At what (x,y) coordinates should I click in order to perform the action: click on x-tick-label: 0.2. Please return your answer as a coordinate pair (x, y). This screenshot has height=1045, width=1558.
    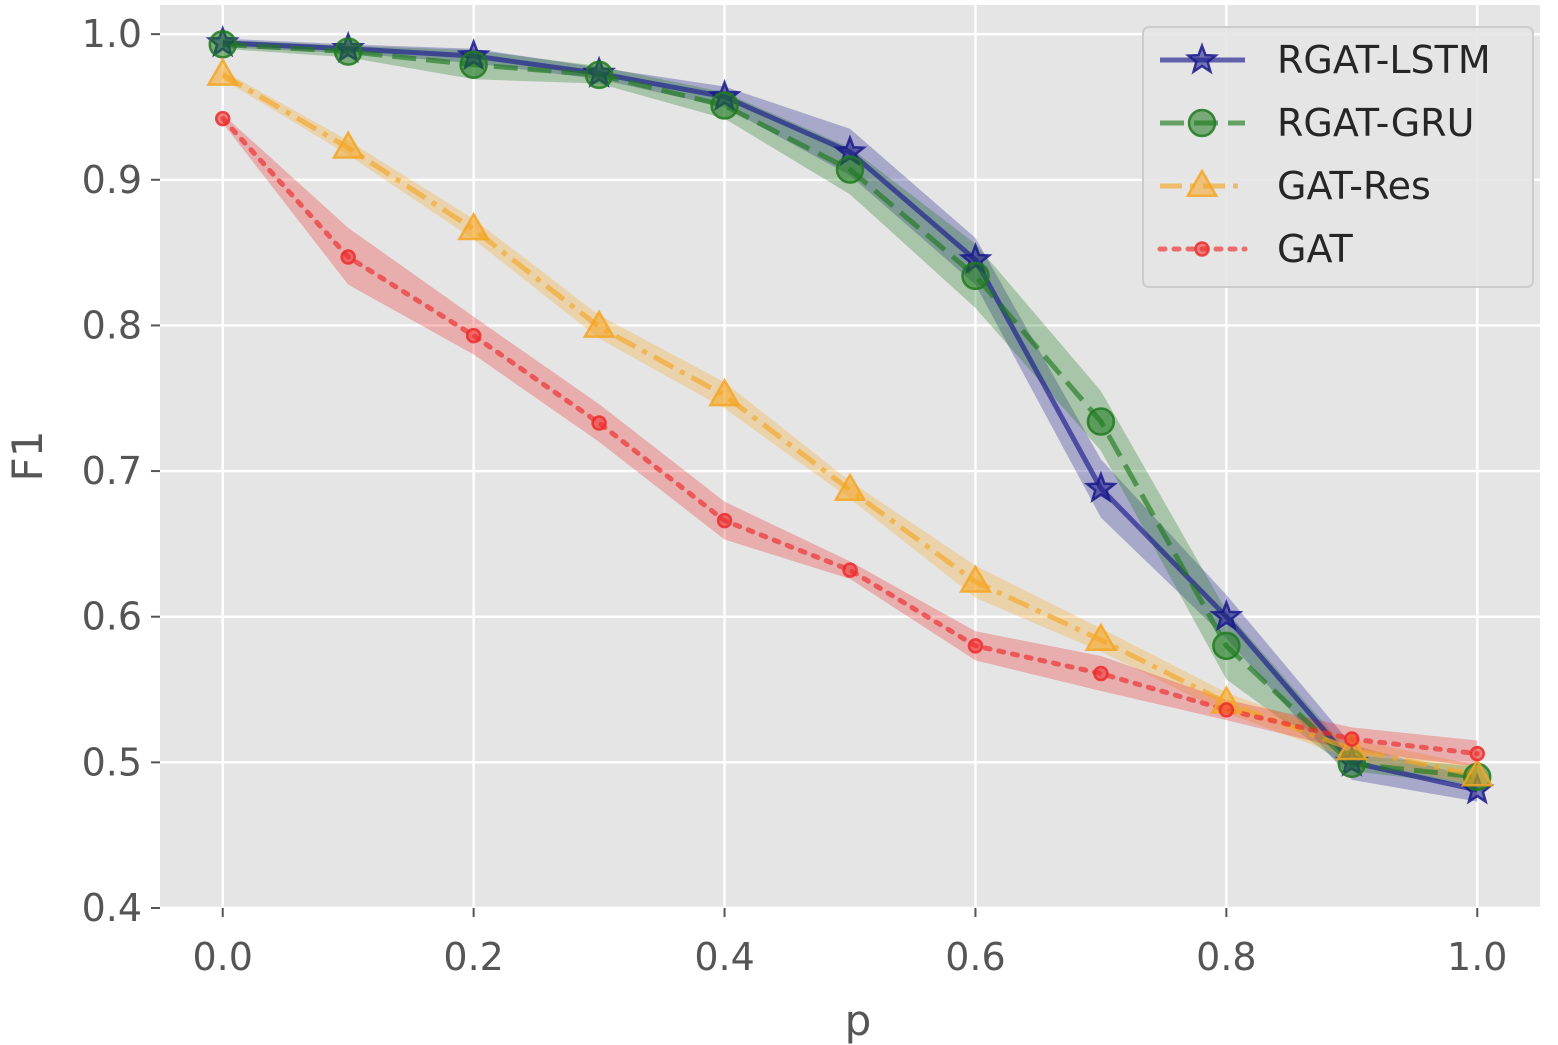
    Looking at the image, I should click on (473, 957).